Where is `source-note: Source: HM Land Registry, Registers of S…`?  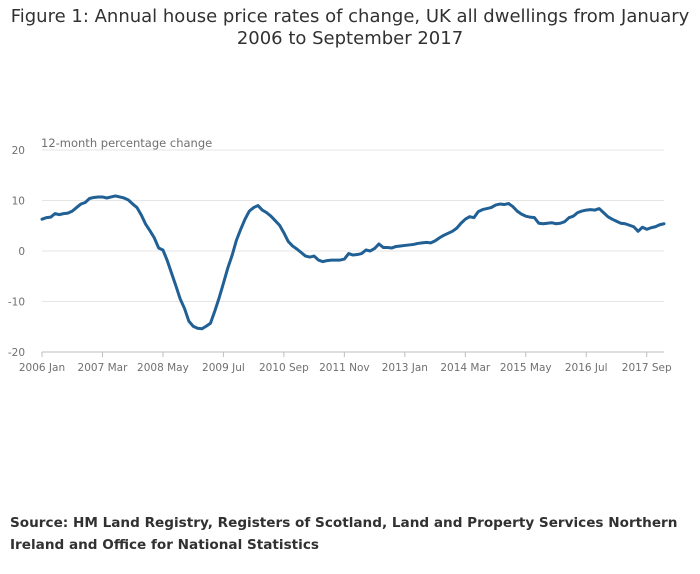 source-note: Source: HM Land Registry, Registers of S… is located at coordinates (344, 534).